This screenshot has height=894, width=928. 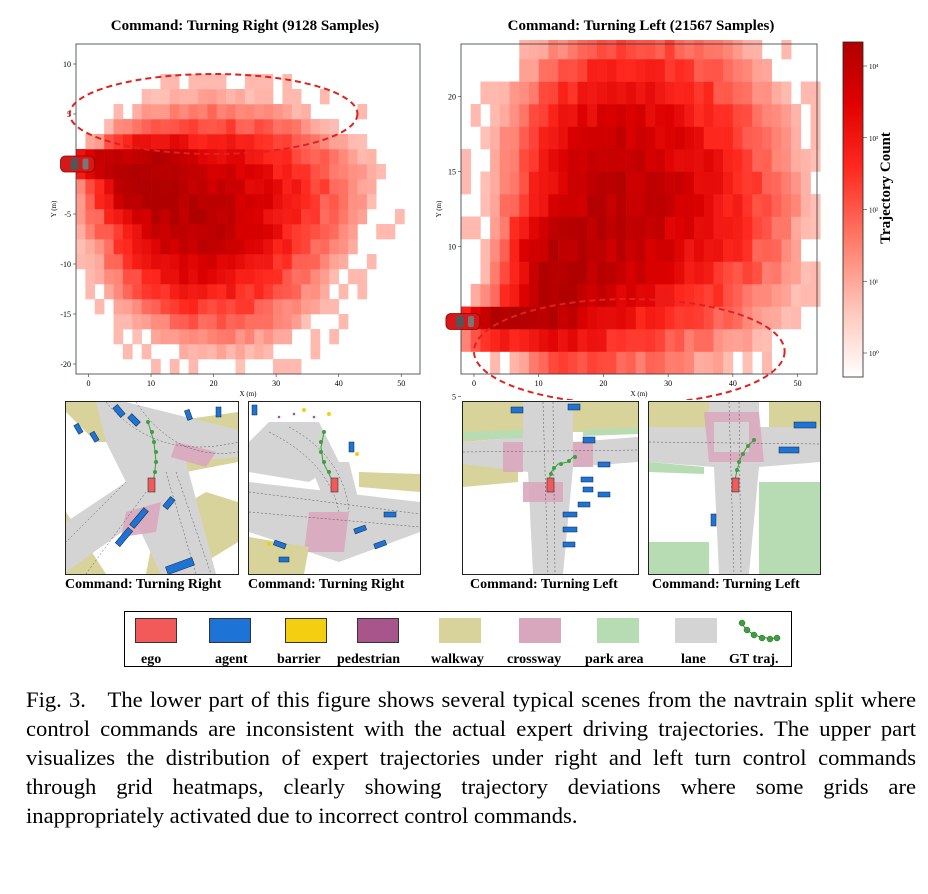 What do you see at coordinates (439, 208) in the screenshot?
I see `y-axis-label: Y (m)` at bounding box center [439, 208].